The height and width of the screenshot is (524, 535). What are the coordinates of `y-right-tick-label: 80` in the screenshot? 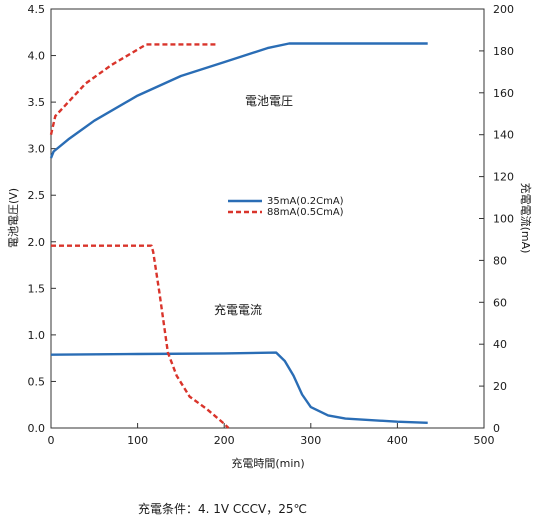 It's located at (500, 260).